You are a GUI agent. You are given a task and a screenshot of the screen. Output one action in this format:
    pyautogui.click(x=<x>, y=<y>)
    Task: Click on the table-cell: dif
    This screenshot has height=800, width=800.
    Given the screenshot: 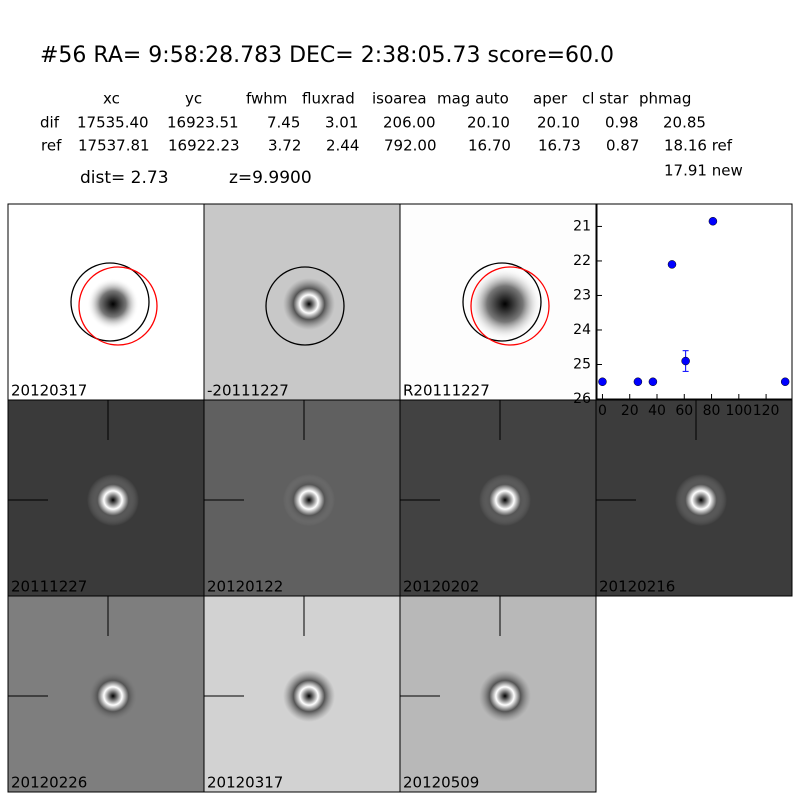 What is the action you would take?
    pyautogui.click(x=50, y=123)
    